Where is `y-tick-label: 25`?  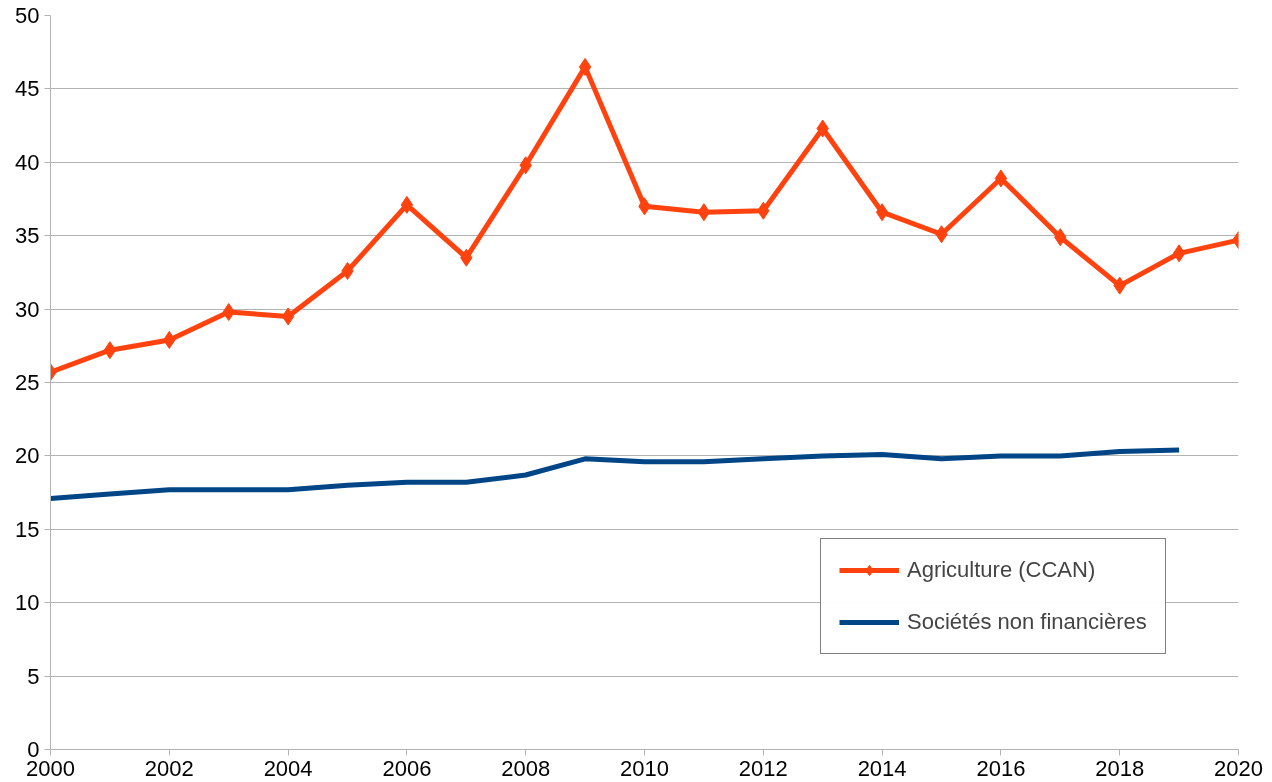 y-tick-label: 25 is located at coordinates (27, 382).